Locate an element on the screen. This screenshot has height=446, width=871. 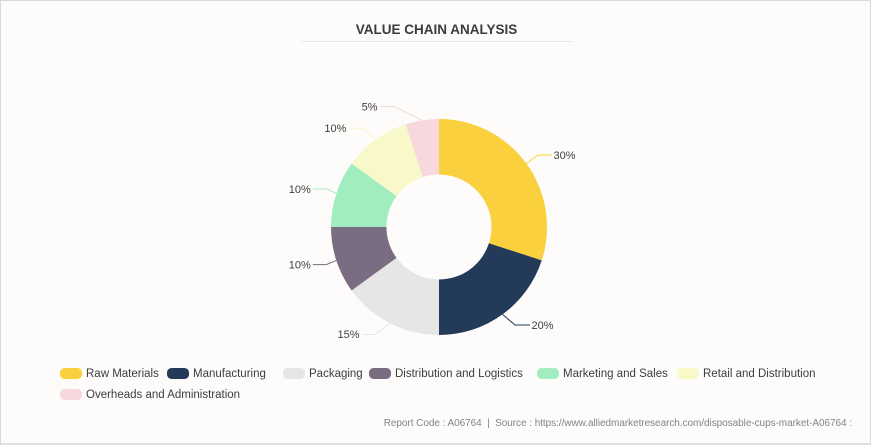
svg-text: 30% is located at coordinates (565, 156).